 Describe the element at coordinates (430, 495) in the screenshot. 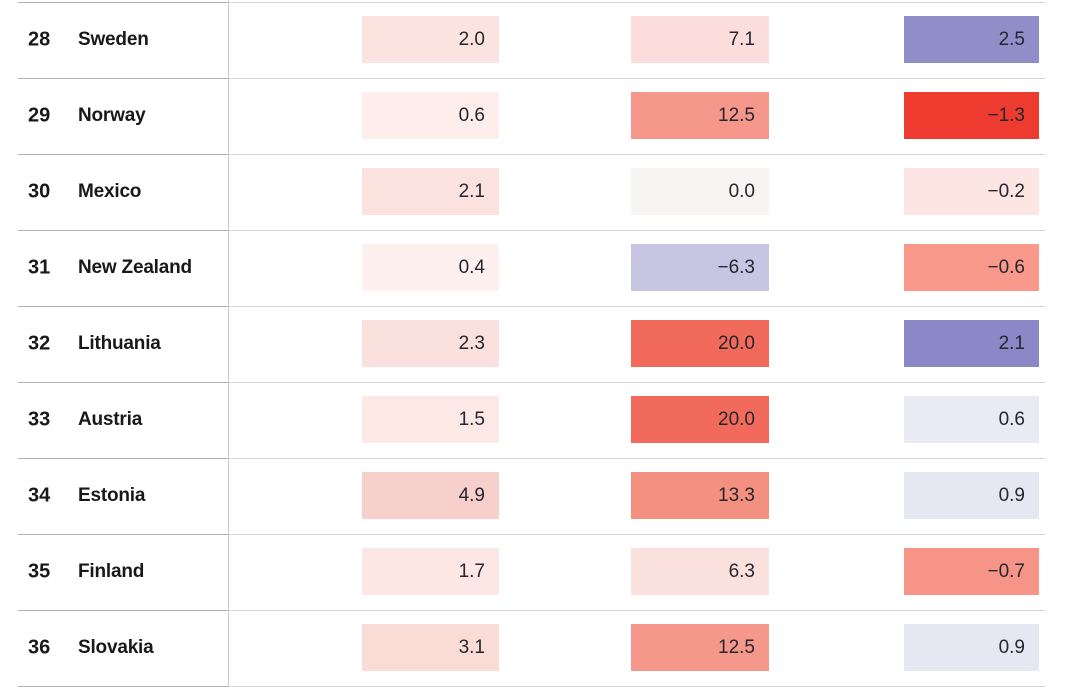

I see `value-cell-1: 4.9` at that location.